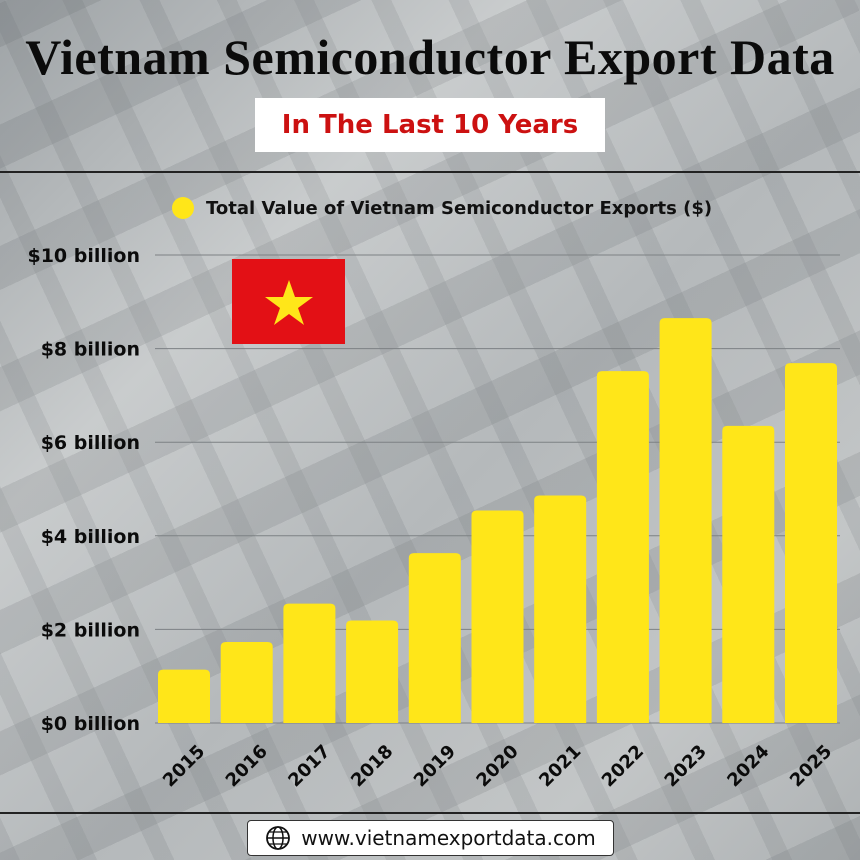 This screenshot has height=860, width=860. Describe the element at coordinates (685, 520) in the screenshot. I see `bar-2023` at that location.